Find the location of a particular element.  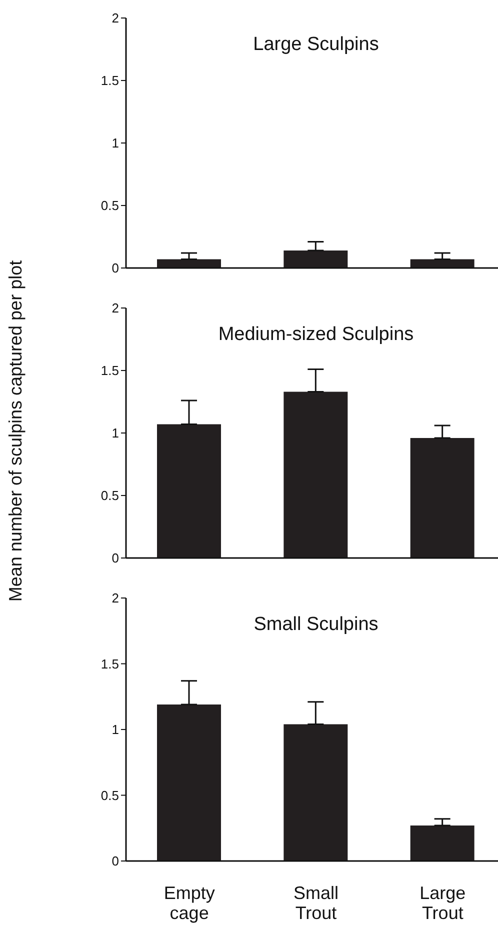

y-axis-title: Mean number of sculpins captured per plot is located at coordinates (16, 431).